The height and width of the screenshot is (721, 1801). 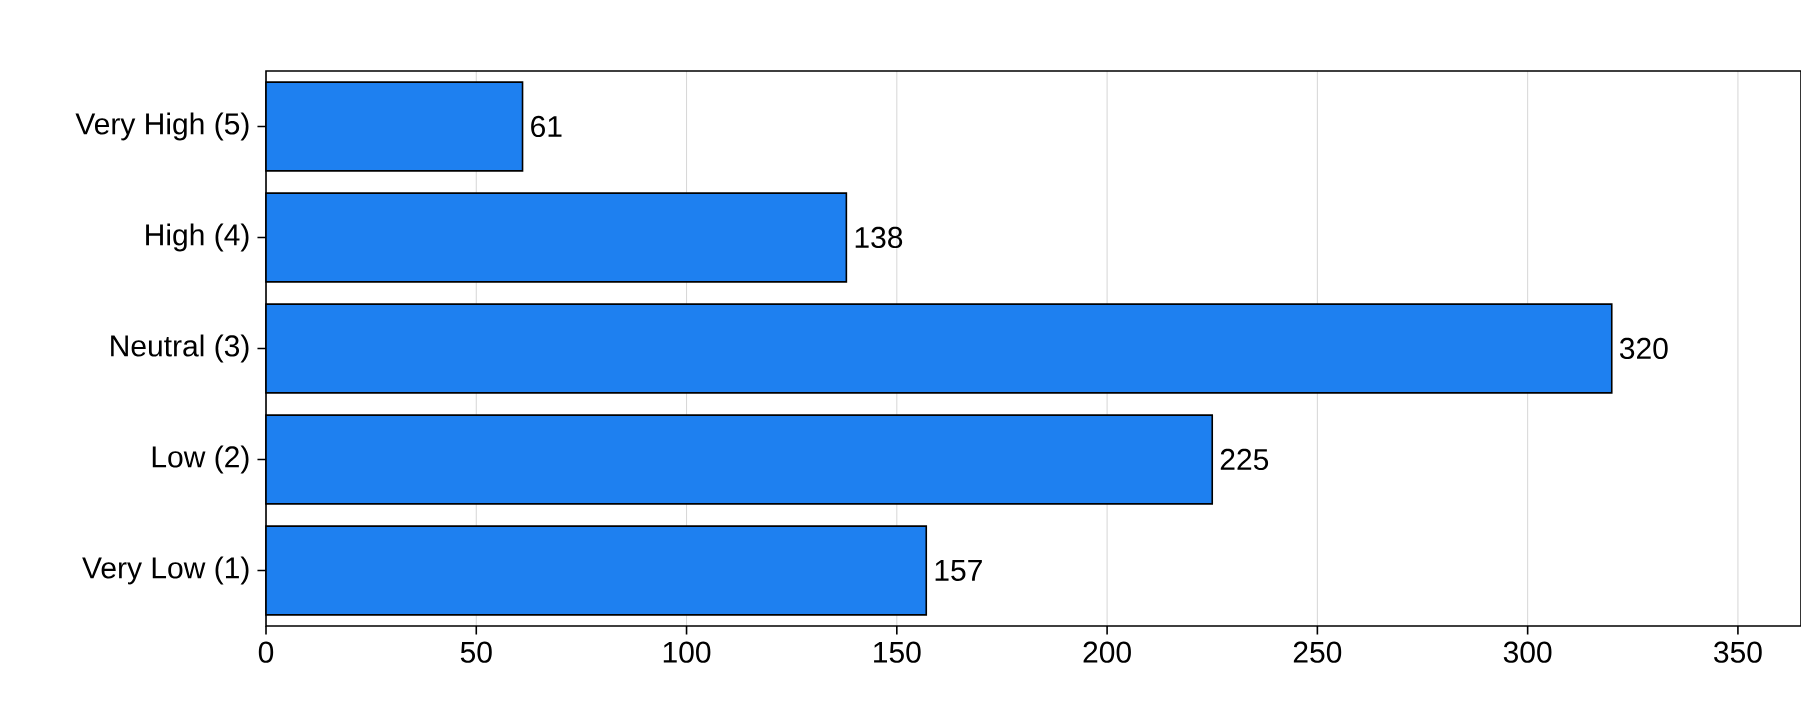 I want to click on x-tick-label: 100, so click(x=687, y=652).